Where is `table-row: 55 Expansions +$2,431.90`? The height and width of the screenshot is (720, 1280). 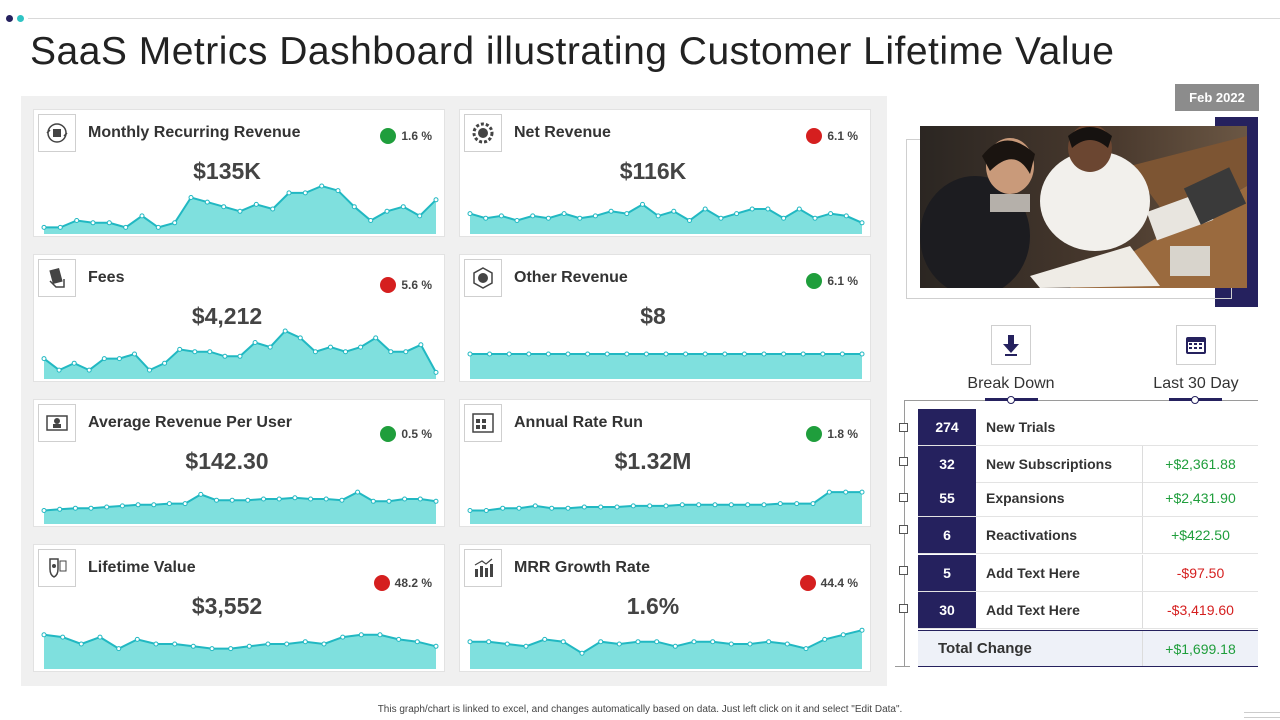 table-row: 55 Expansions +$2,431.90 is located at coordinates (1088, 498).